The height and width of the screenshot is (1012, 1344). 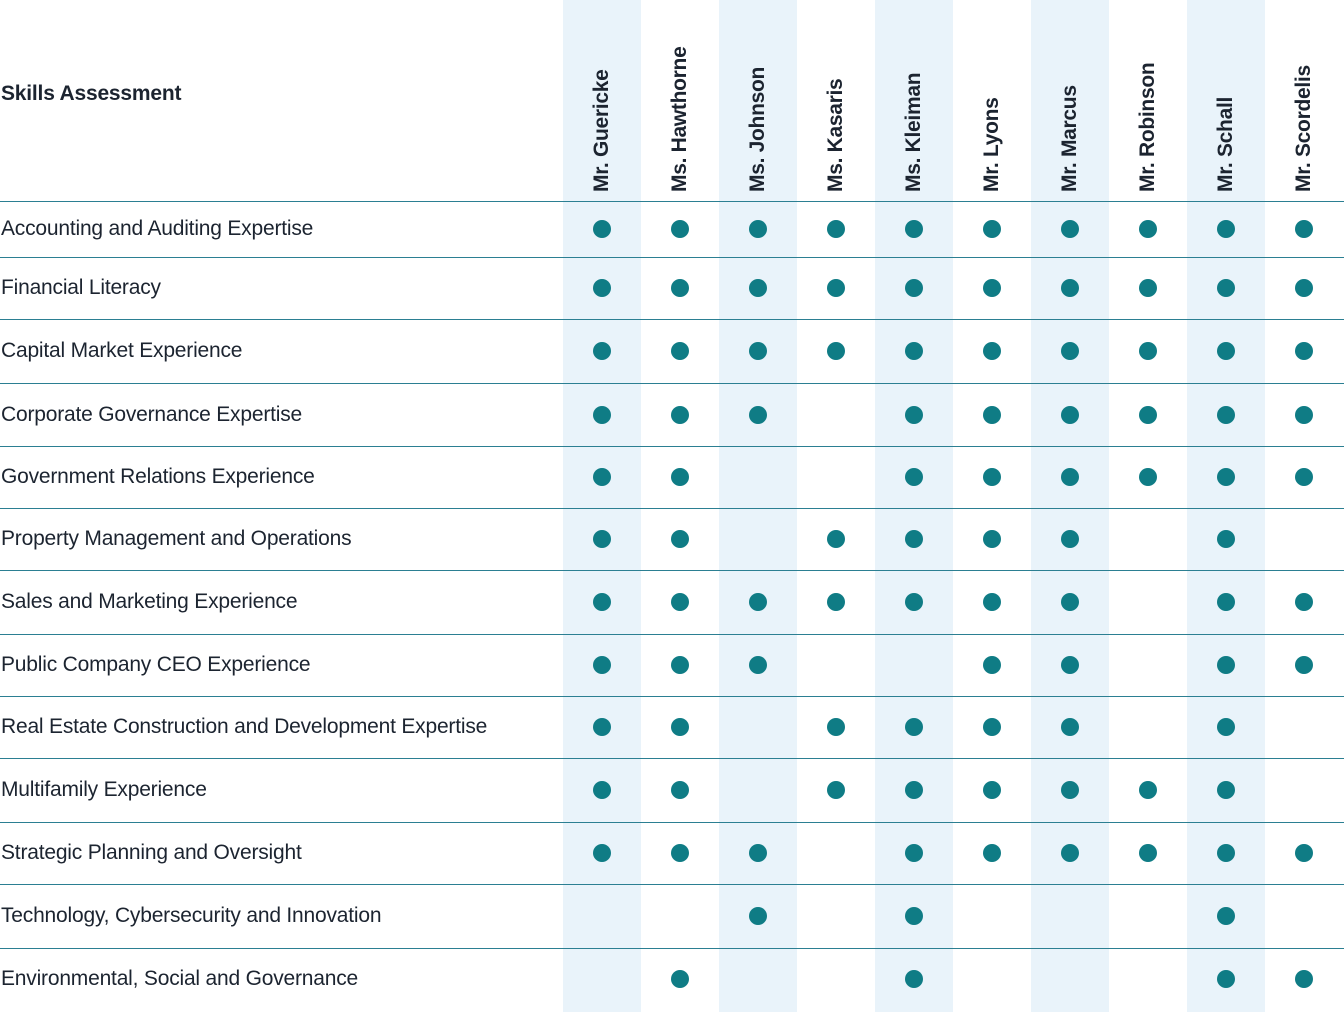 What do you see at coordinates (151, 852) in the screenshot?
I see `skill-label: Strategic Planning and Oversight` at bounding box center [151, 852].